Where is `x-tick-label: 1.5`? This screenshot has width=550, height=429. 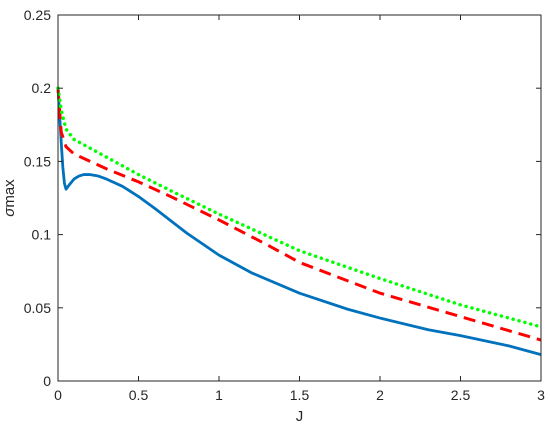
x-tick-label: 1.5 is located at coordinates (300, 395).